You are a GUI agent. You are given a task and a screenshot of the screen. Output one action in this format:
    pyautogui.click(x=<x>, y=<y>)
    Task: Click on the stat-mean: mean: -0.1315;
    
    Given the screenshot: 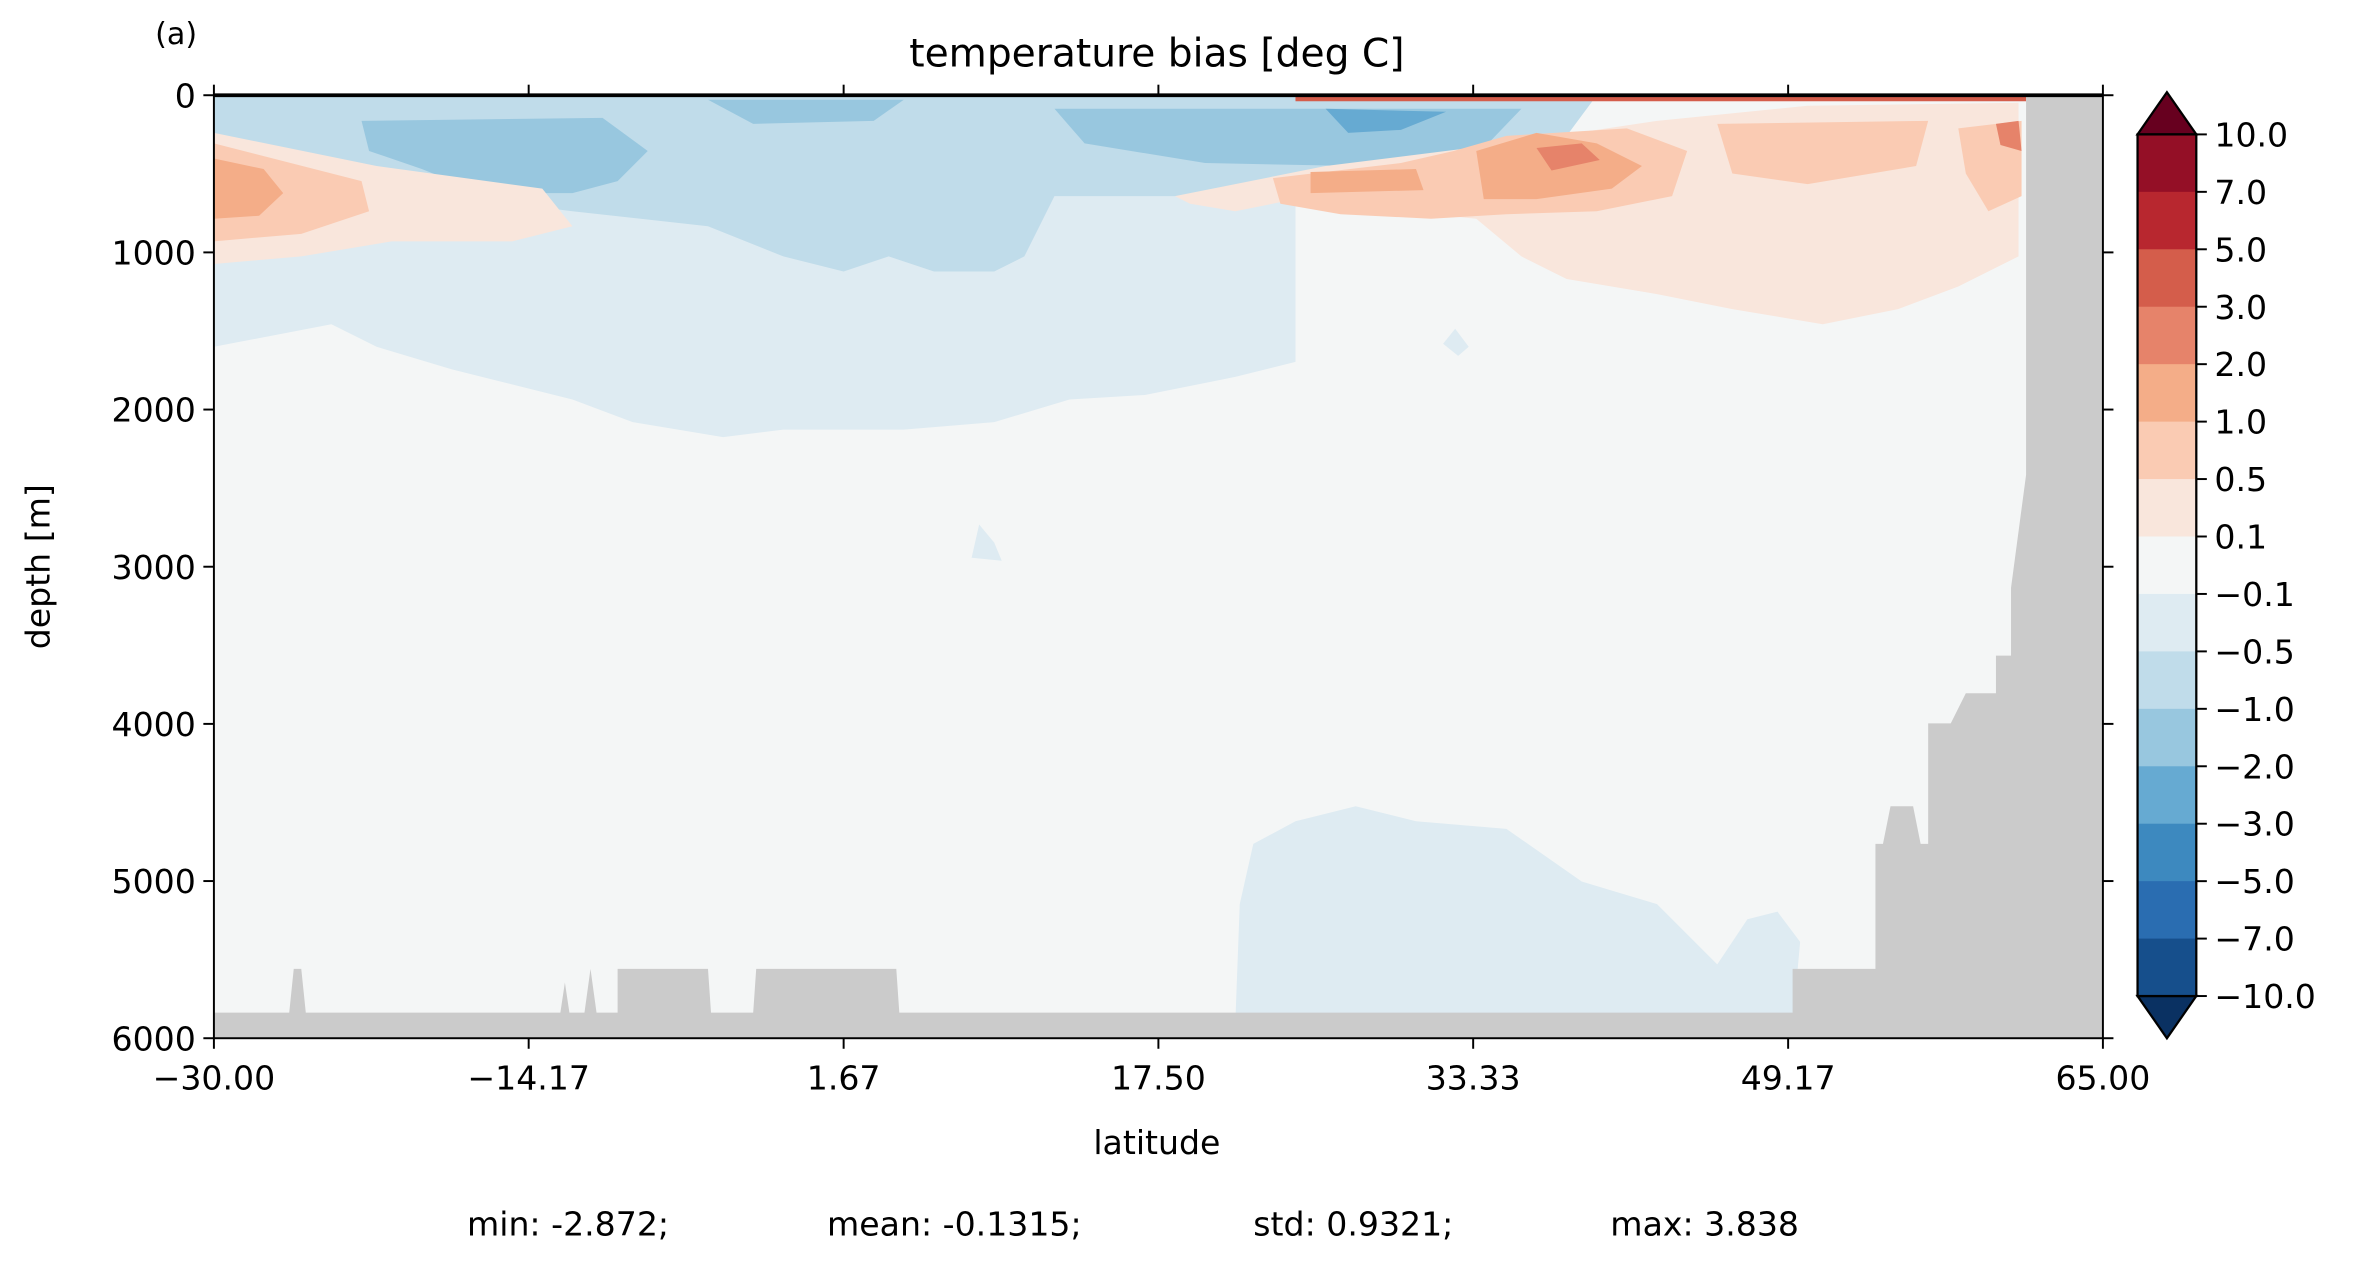 What is the action you would take?
    pyautogui.click(x=954, y=1224)
    